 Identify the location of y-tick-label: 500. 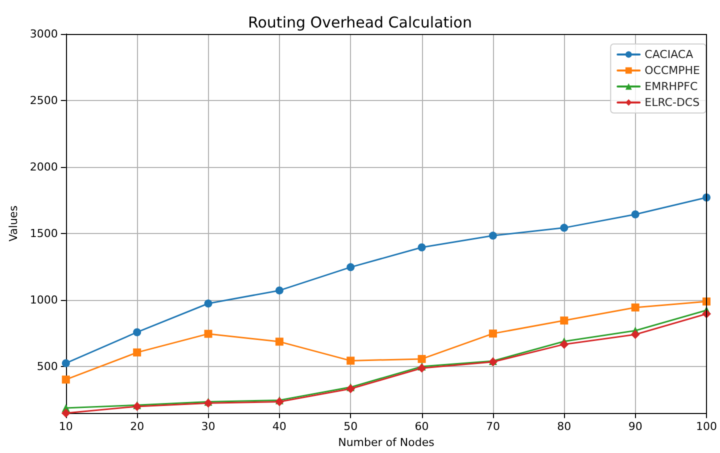
(47, 367).